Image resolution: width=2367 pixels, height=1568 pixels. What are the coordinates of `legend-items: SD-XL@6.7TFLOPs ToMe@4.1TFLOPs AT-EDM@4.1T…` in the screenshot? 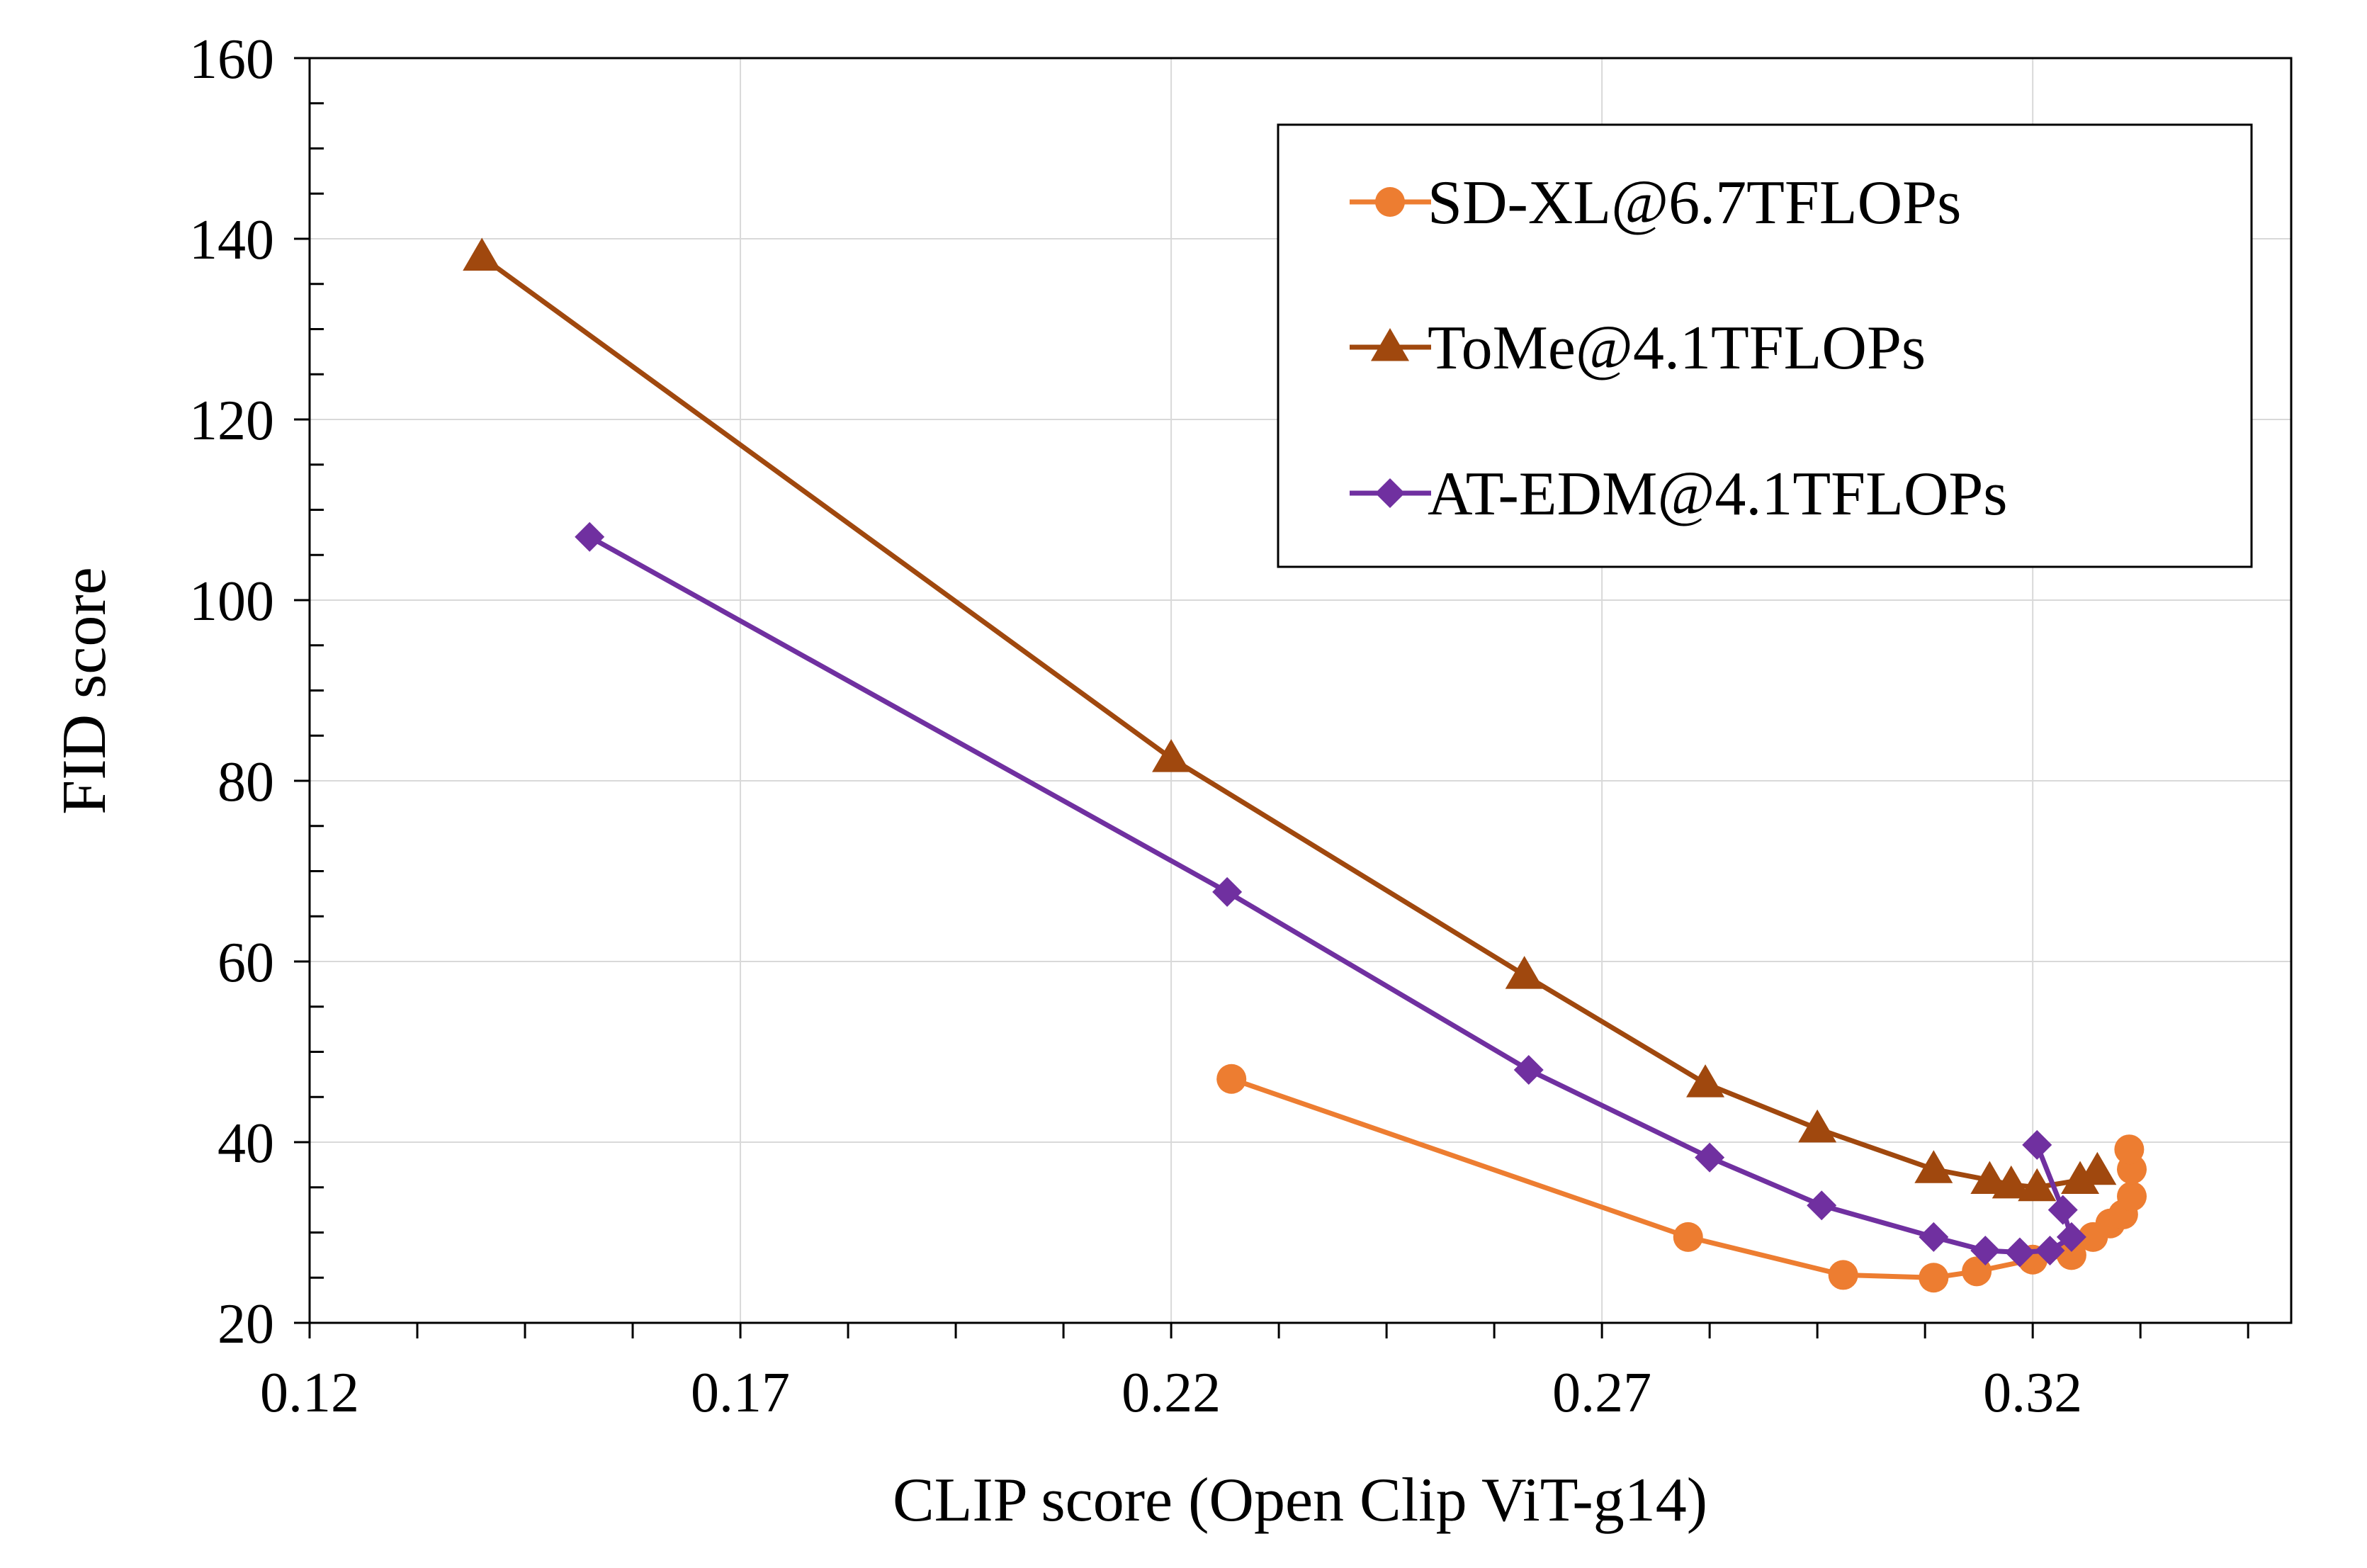 It's located at (1679, 349).